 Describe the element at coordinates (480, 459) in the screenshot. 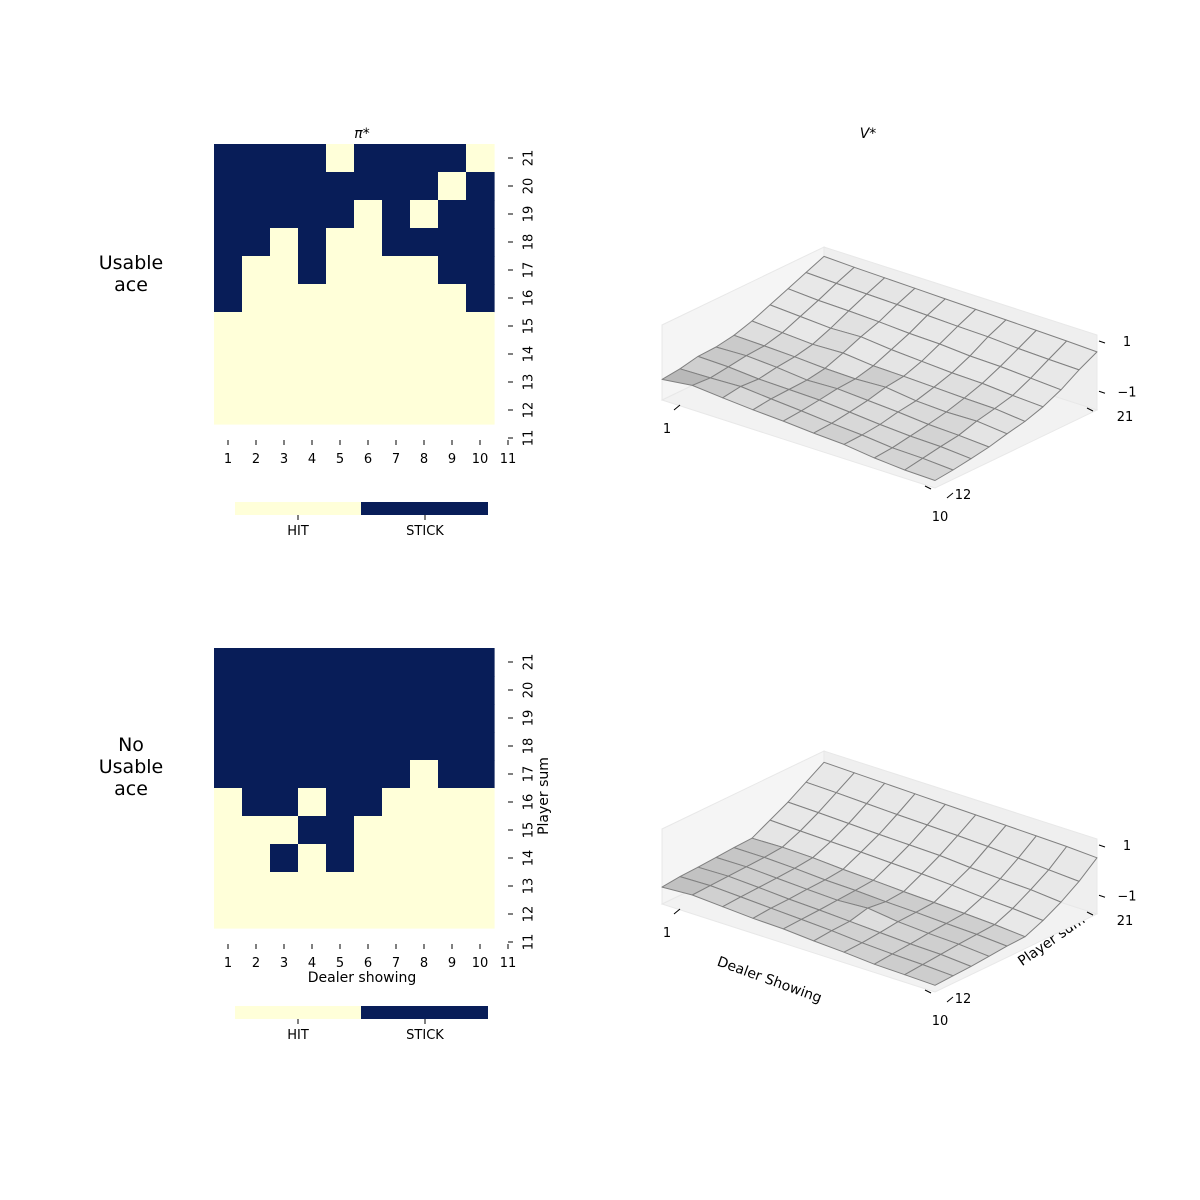

I see `x-tick-label: 10` at that location.